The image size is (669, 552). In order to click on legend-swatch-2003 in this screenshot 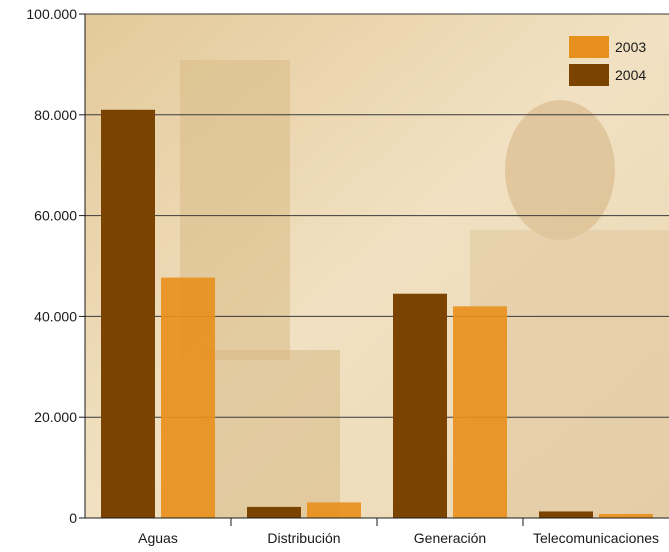, I will do `click(589, 47)`.